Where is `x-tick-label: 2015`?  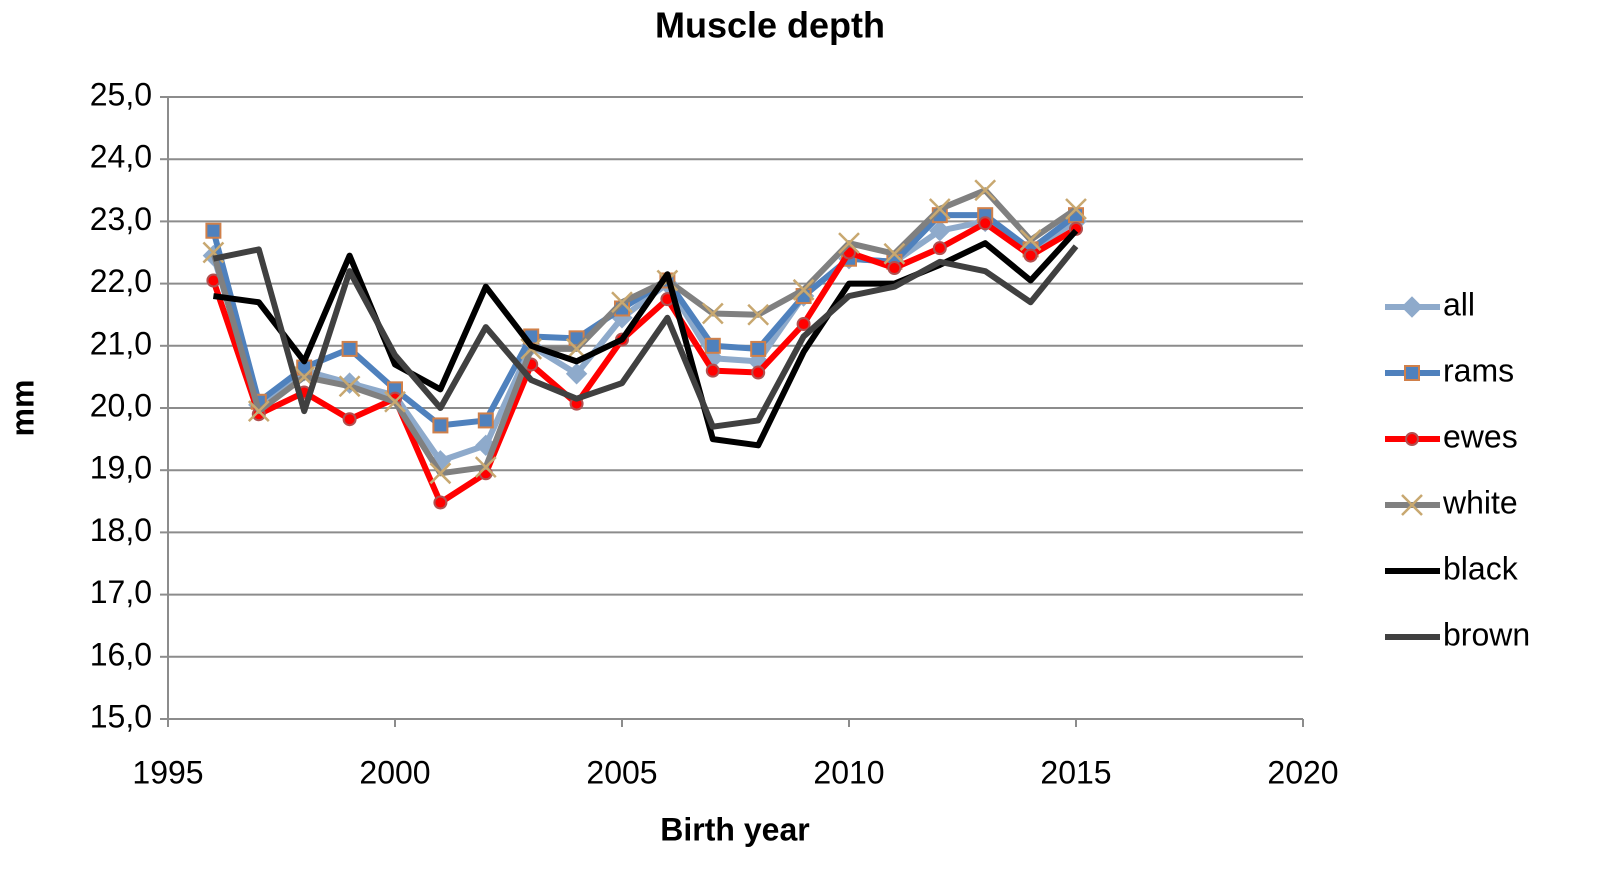
x-tick-label: 2015 is located at coordinates (1075, 772).